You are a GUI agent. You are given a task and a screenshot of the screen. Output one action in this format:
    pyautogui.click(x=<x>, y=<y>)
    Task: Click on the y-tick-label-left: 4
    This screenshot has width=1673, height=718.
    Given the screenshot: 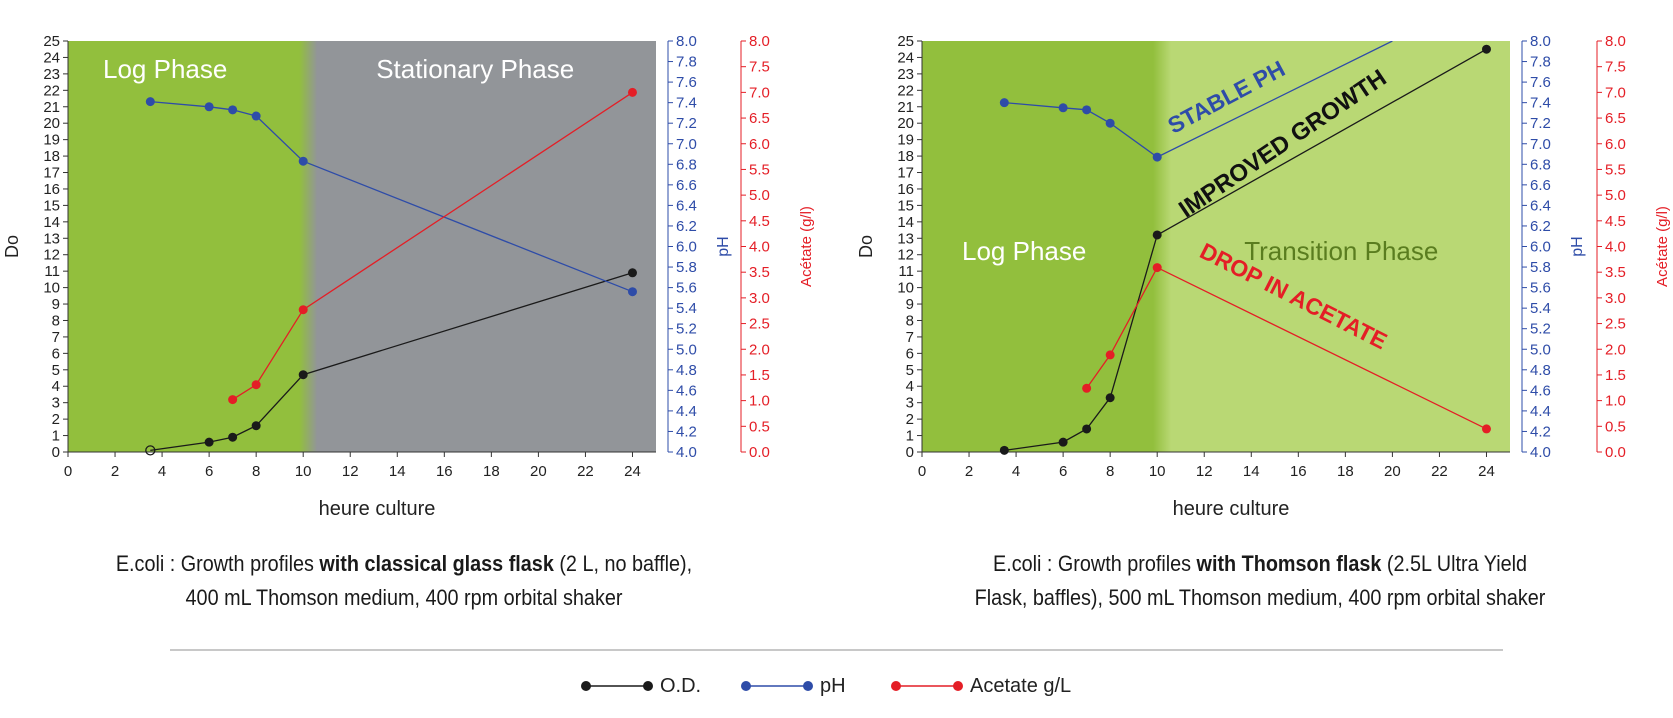 What is the action you would take?
    pyautogui.click(x=910, y=386)
    